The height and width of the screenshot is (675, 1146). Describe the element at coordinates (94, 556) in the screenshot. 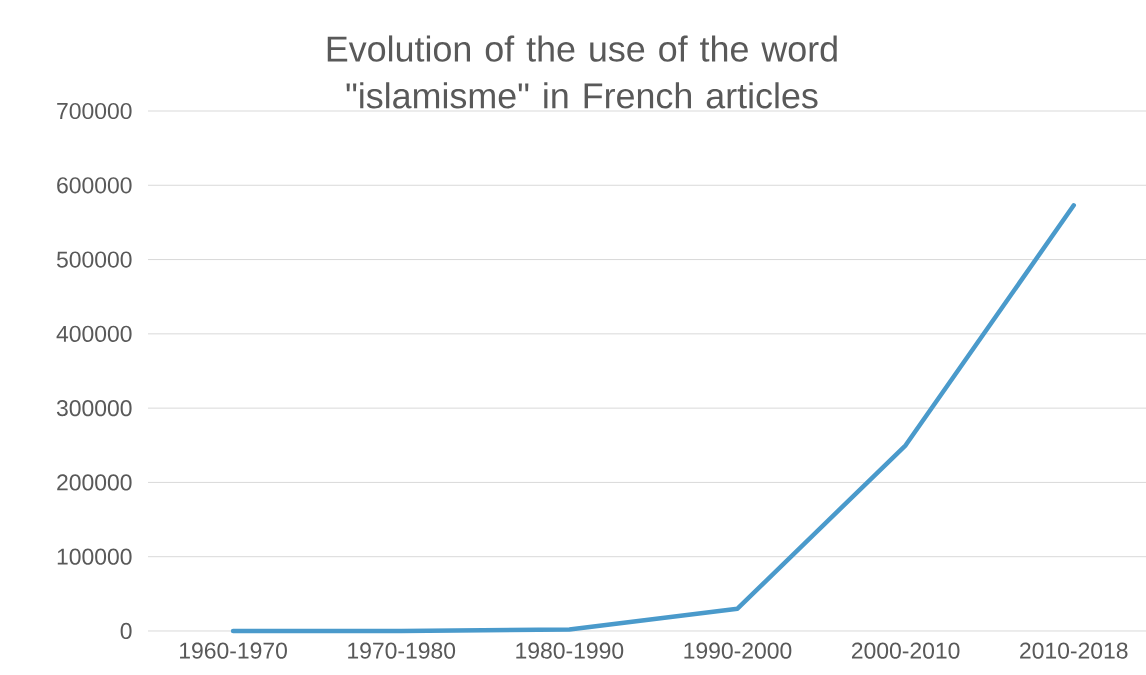

I see `y-tick-label: 100000` at that location.